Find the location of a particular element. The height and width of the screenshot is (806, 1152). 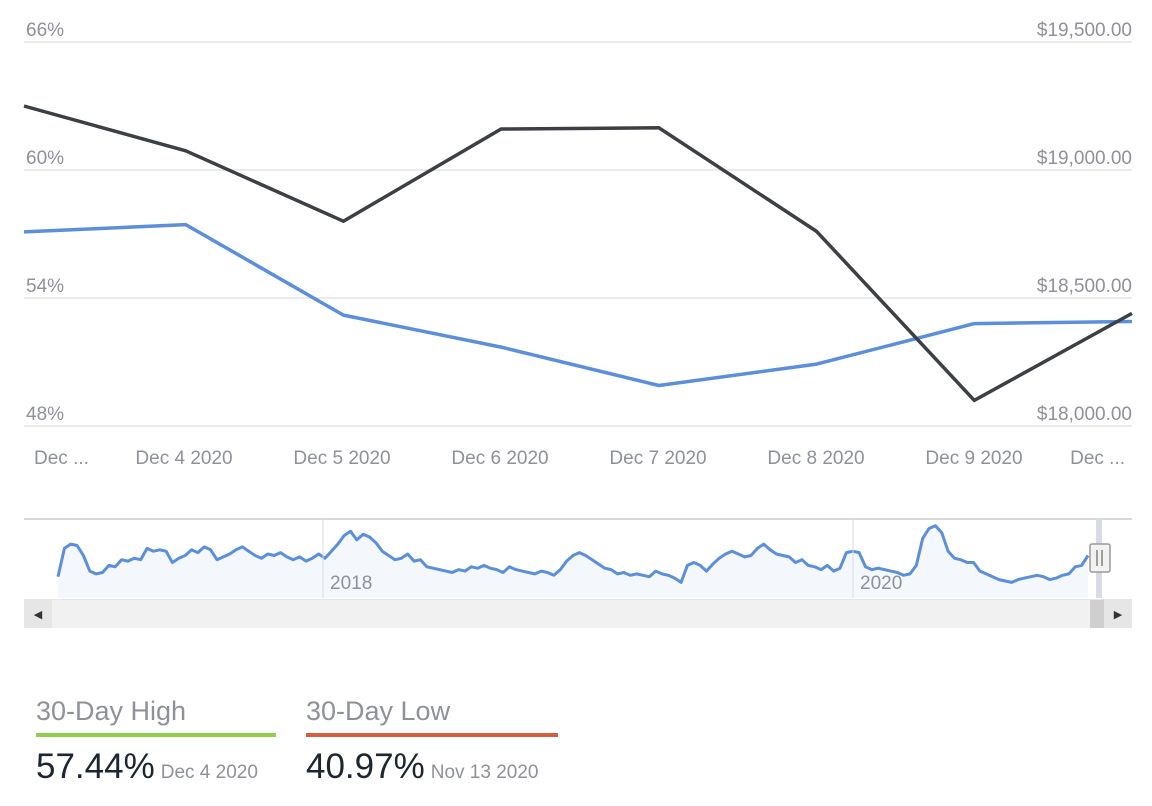

y-right-tick-label: $18,000.00 is located at coordinates (1084, 414).